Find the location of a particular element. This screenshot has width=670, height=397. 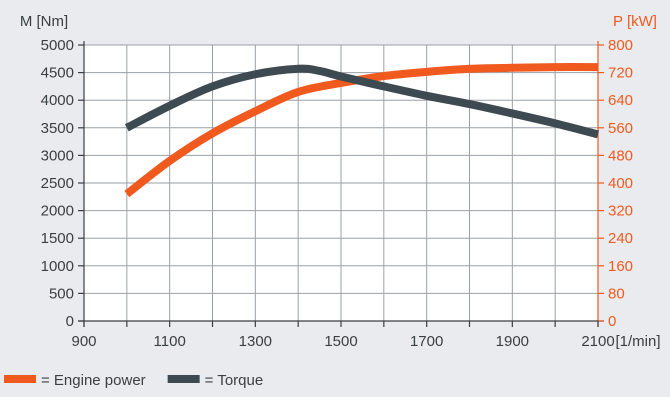

x-tick-label: 1300 is located at coordinates (255, 341).